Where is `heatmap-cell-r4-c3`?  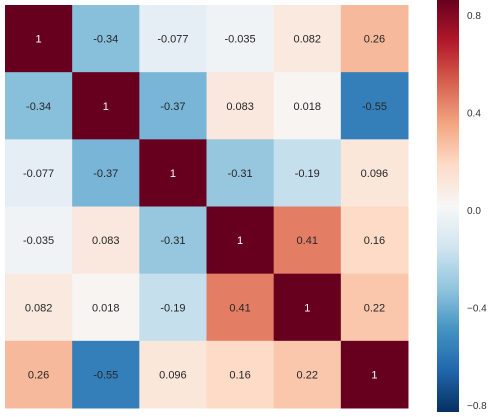 heatmap-cell-r4-c3 is located at coordinates (240, 307).